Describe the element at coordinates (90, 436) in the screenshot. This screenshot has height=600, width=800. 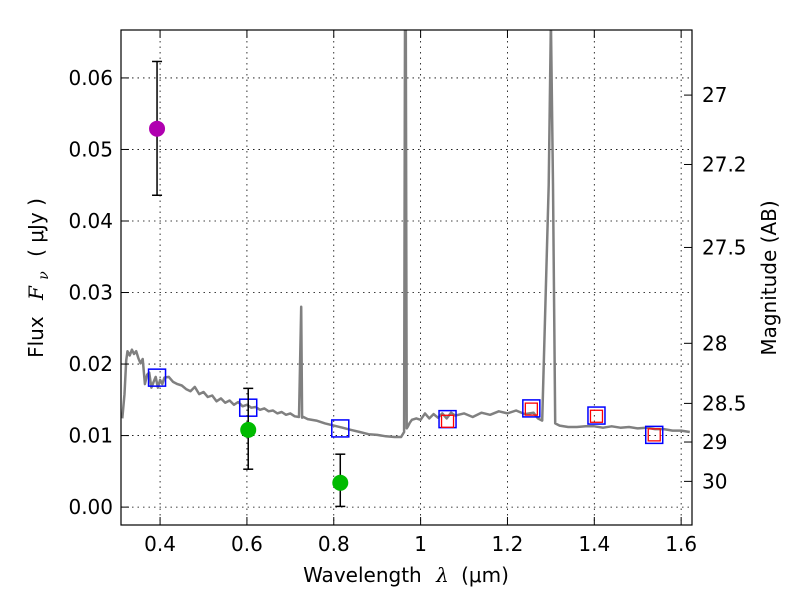
I see `y-tick-label: 0.01` at that location.